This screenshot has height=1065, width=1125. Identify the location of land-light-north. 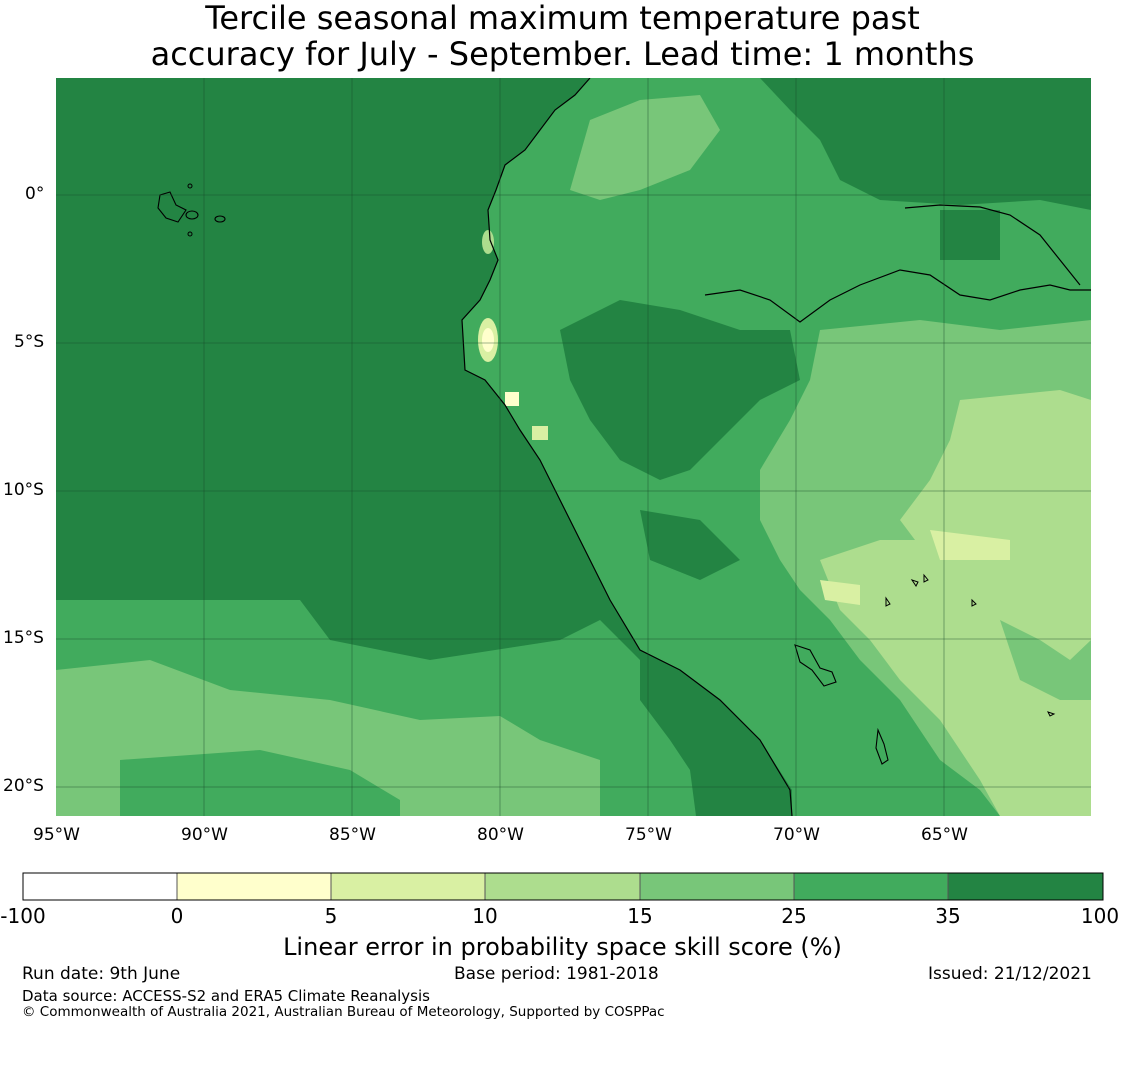
(645, 147).